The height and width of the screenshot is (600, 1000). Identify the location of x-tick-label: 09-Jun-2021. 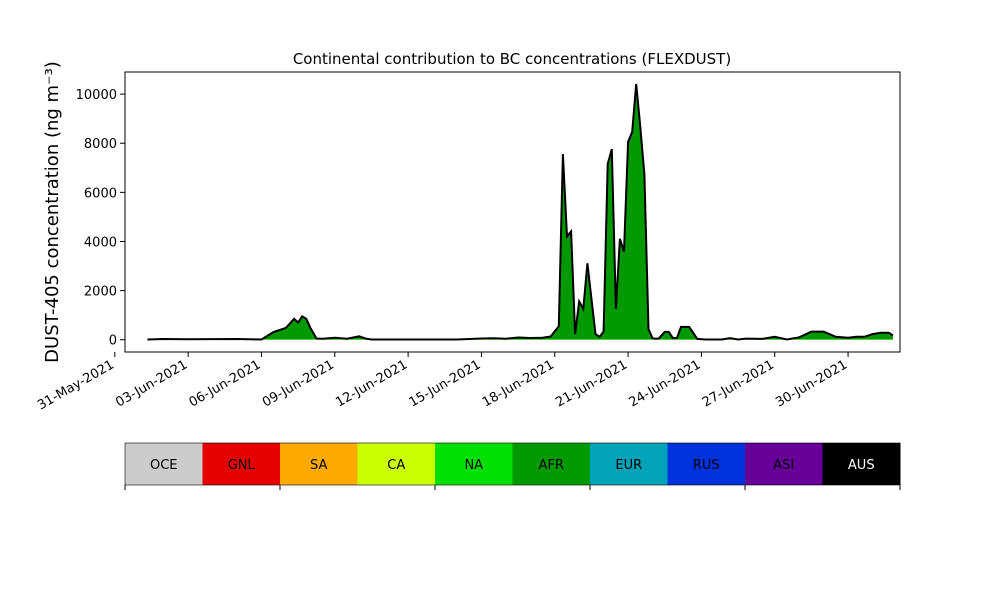
(298, 383).